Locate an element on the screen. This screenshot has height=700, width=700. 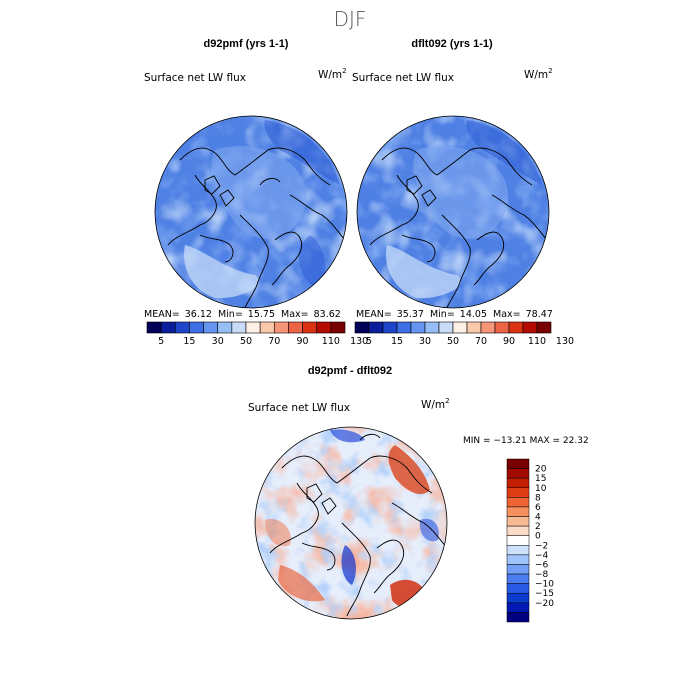
panel-left-stats: MEAN= 36.12 Min= 15.75 Max= 83.62 is located at coordinates (242, 314).